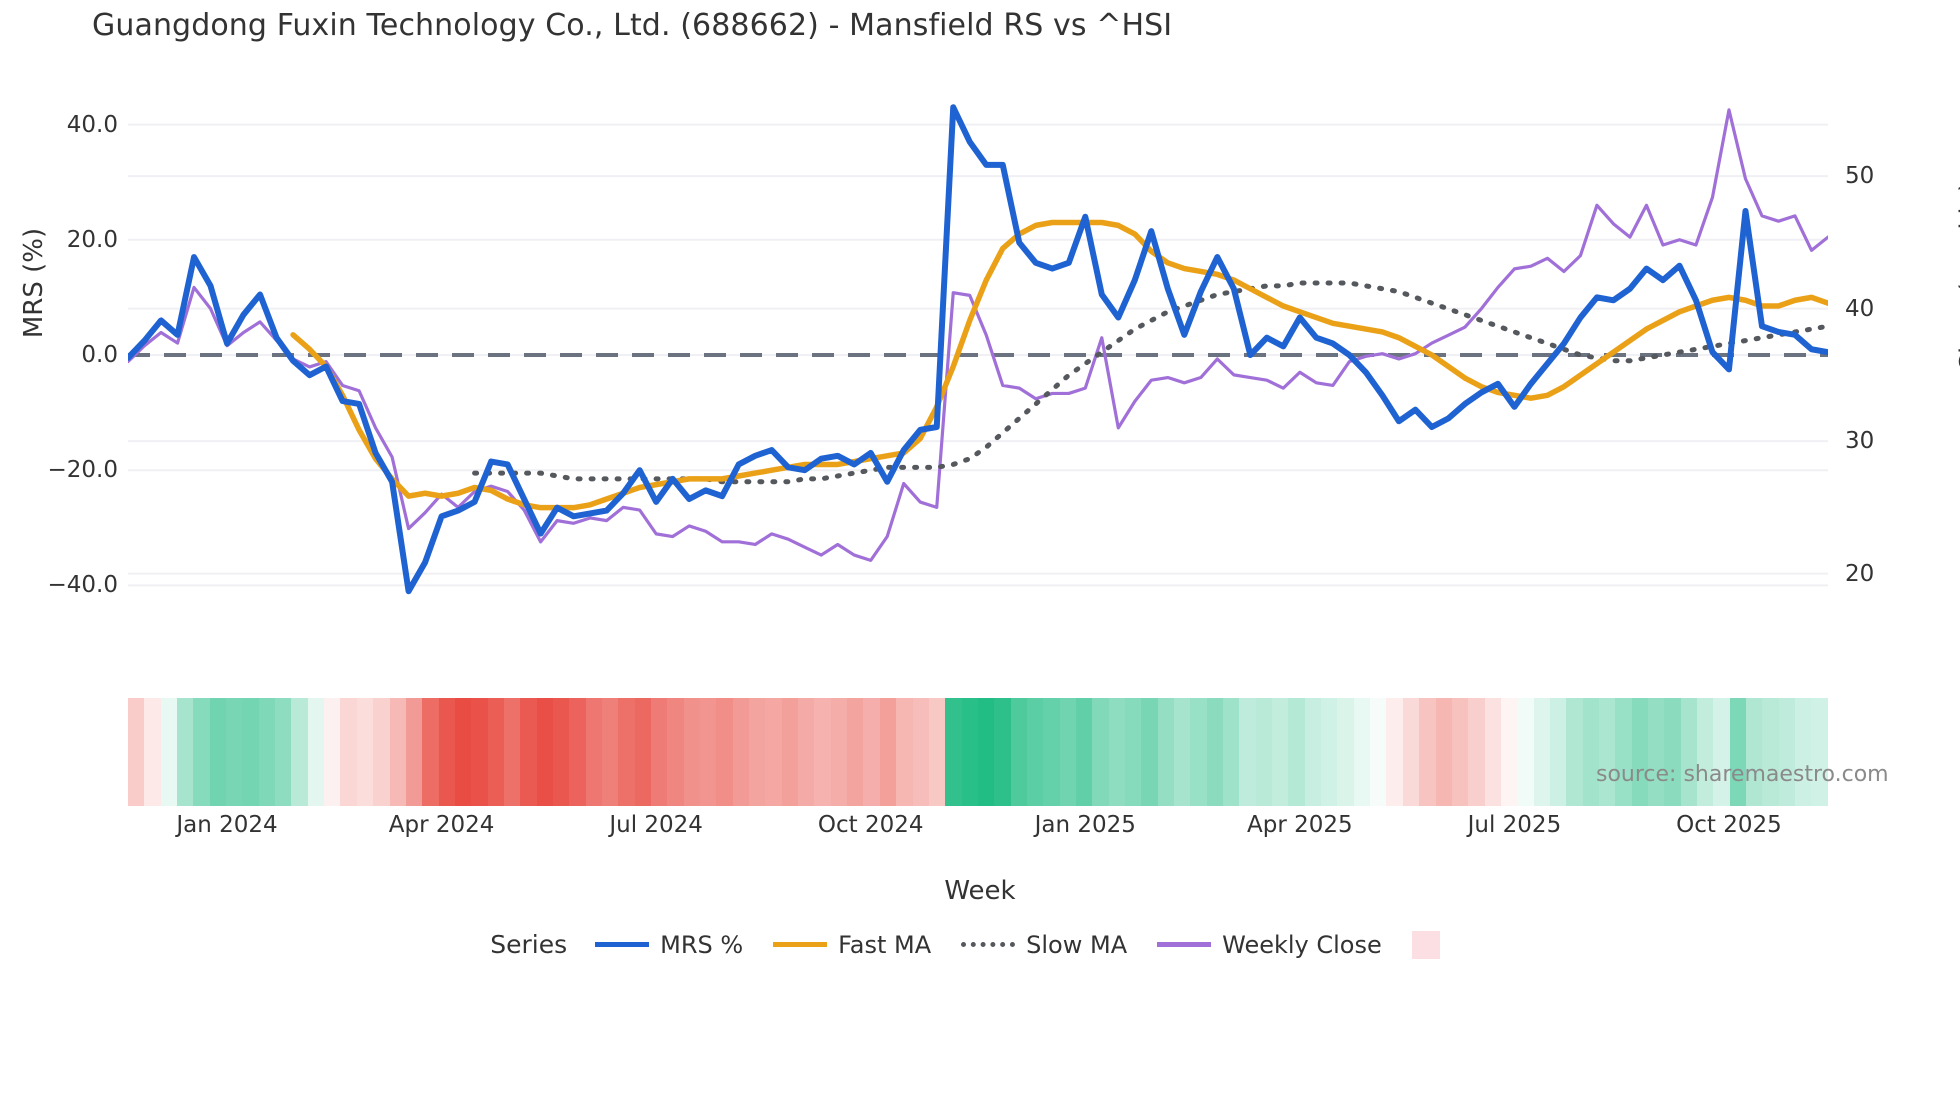  Describe the element at coordinates (870, 825) in the screenshot. I see `x-tick-3: Oct 2024` at that location.